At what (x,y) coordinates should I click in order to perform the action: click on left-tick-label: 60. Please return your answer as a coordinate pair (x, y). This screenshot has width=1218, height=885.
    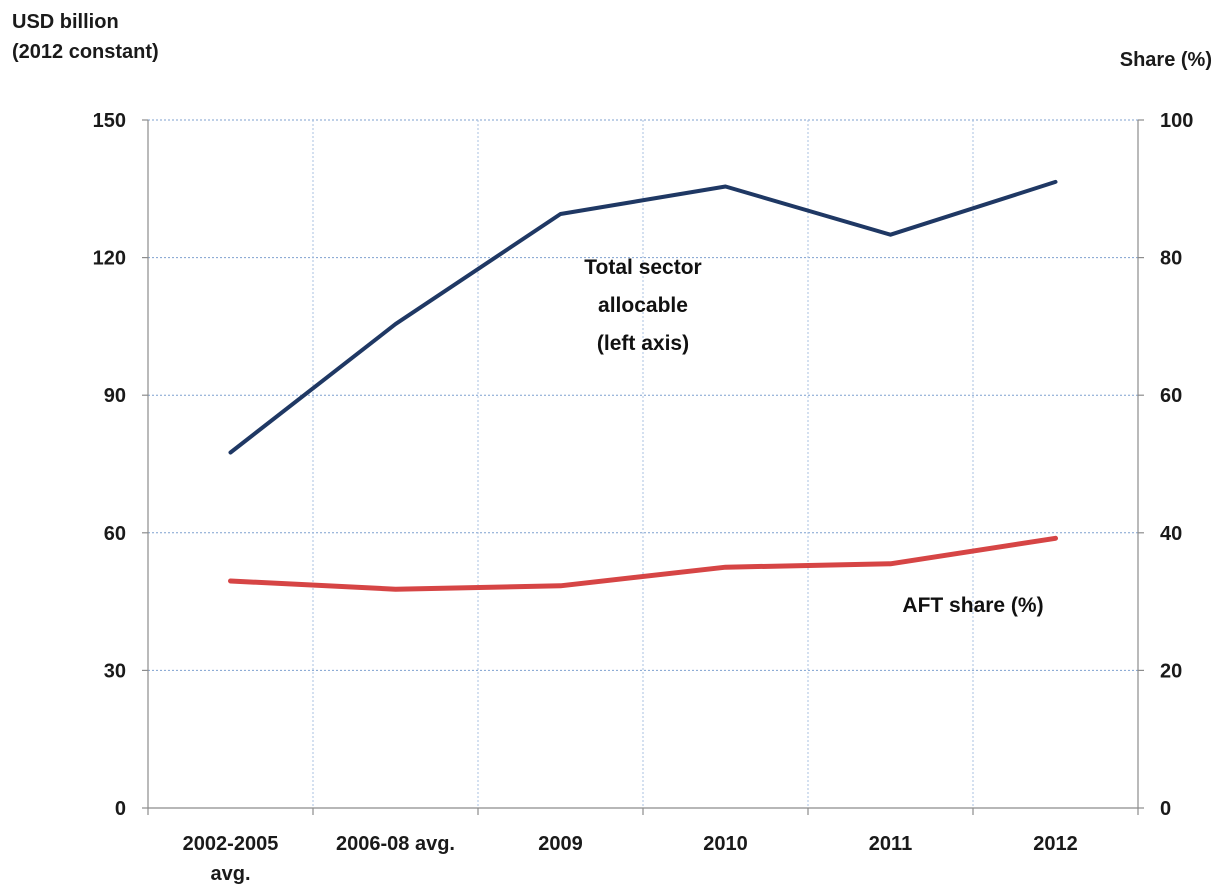
    Looking at the image, I should click on (115, 534).